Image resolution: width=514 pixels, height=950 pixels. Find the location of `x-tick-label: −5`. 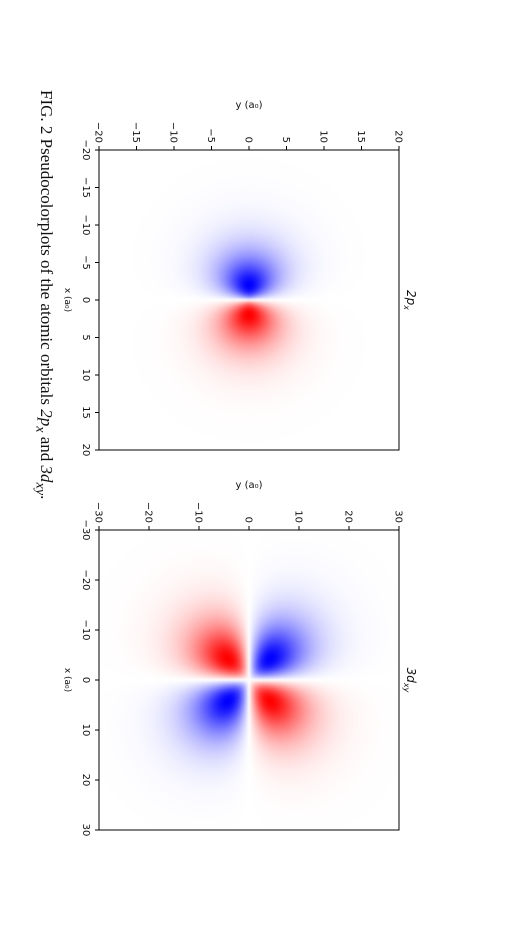

x-tick-label: −5 is located at coordinates (85, 262).